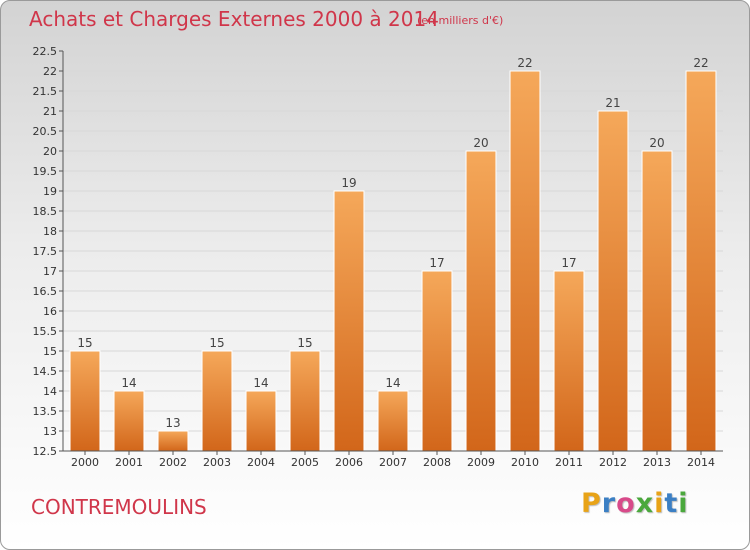  Describe the element at coordinates (173, 441) in the screenshot. I see `bar-2002` at that location.